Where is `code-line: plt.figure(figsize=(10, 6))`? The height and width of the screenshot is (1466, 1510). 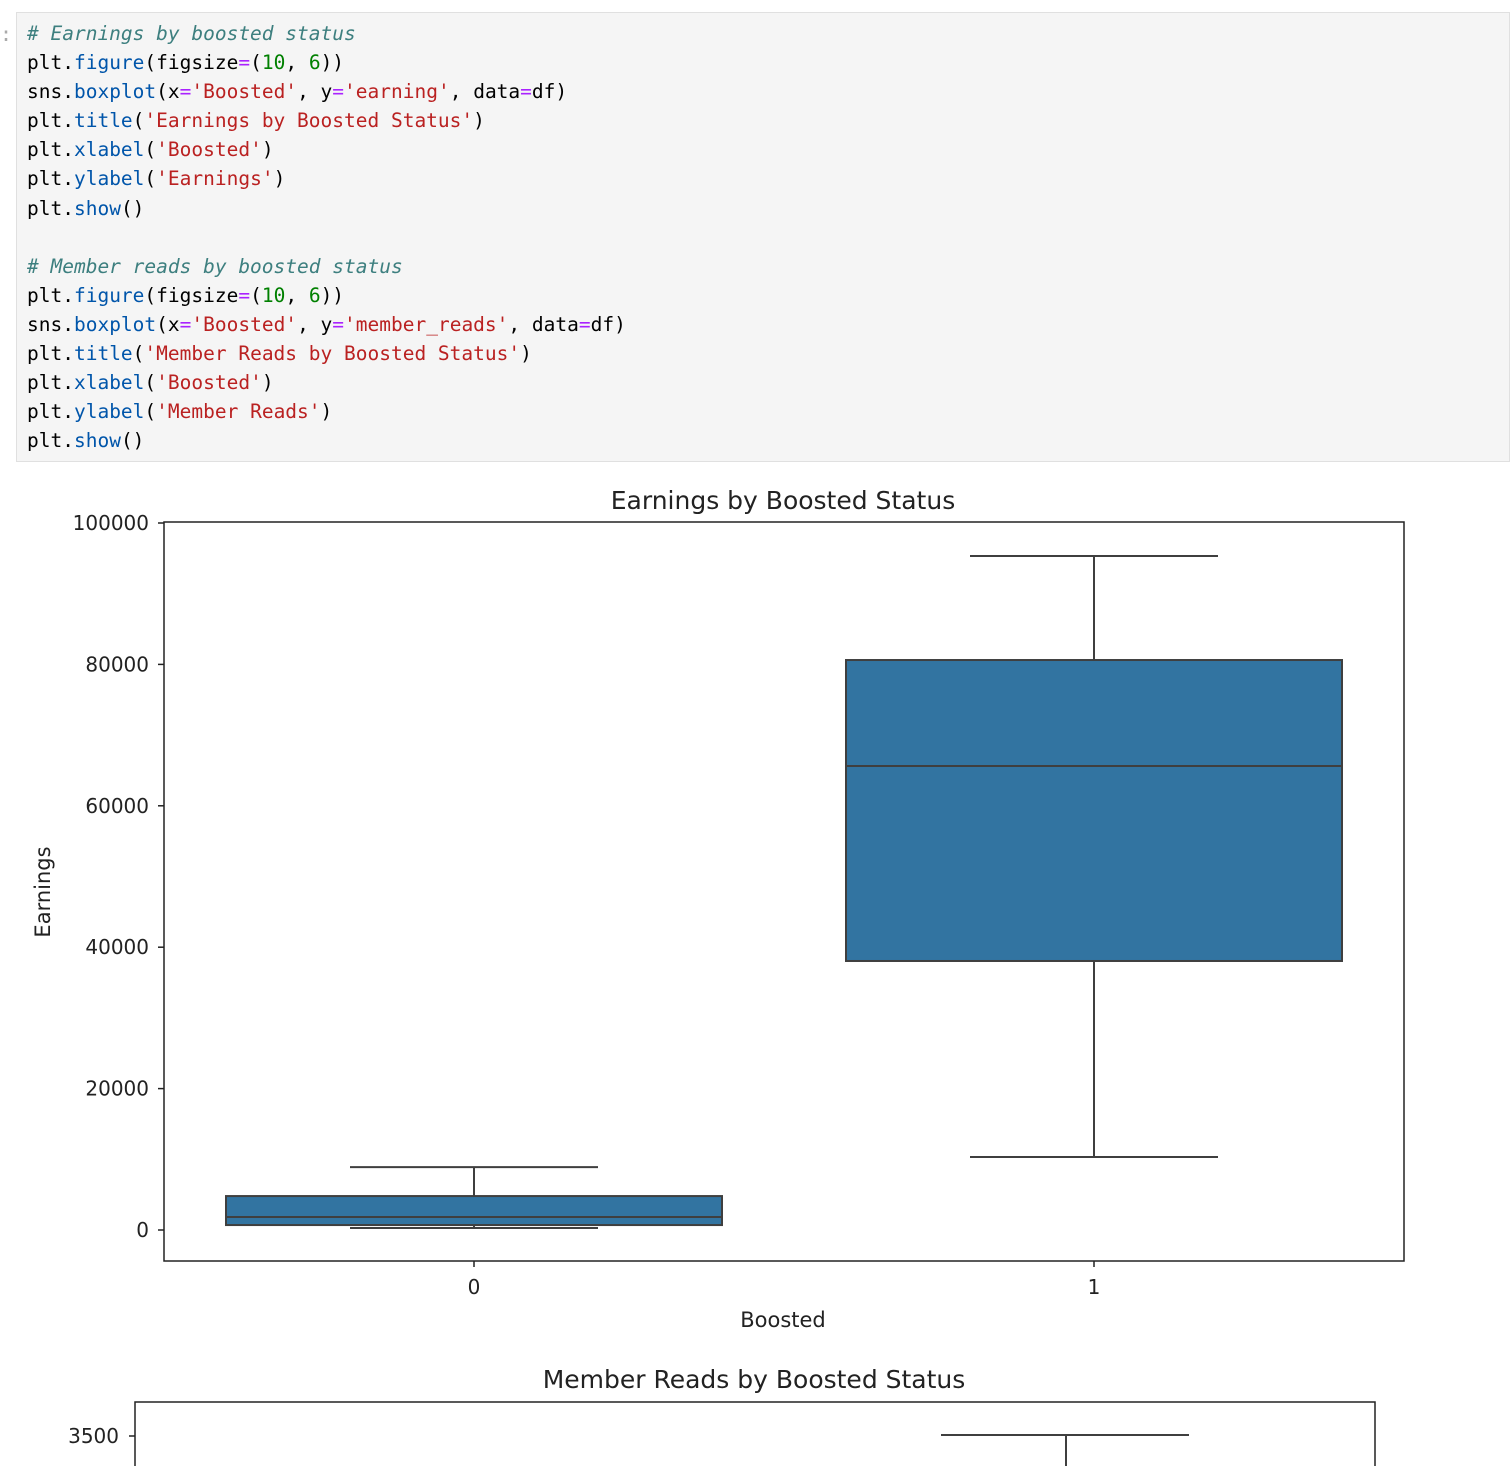
code-line: plt.figure(figsize=(10, 6)) is located at coordinates (326, 295).